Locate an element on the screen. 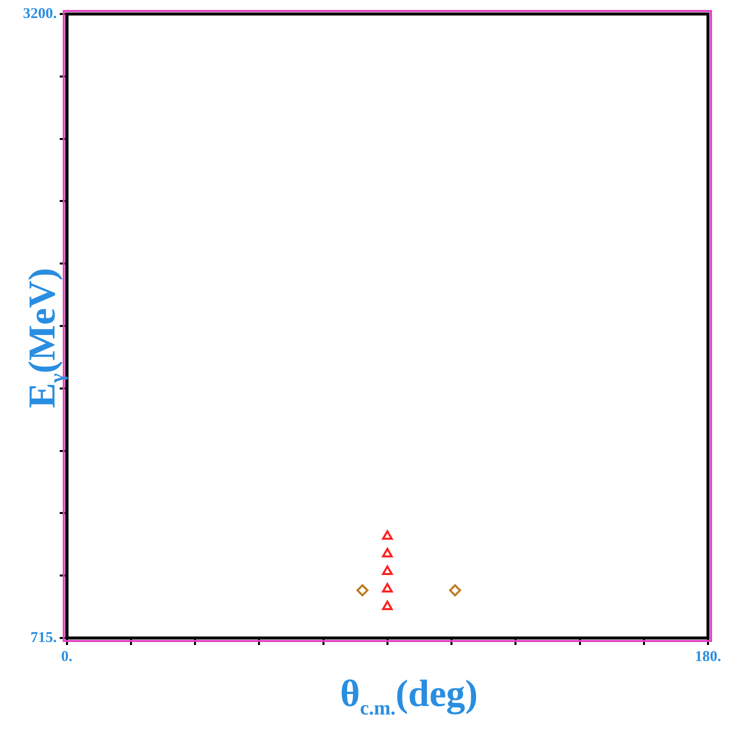  x-tick-label: 180. is located at coordinates (708, 656).